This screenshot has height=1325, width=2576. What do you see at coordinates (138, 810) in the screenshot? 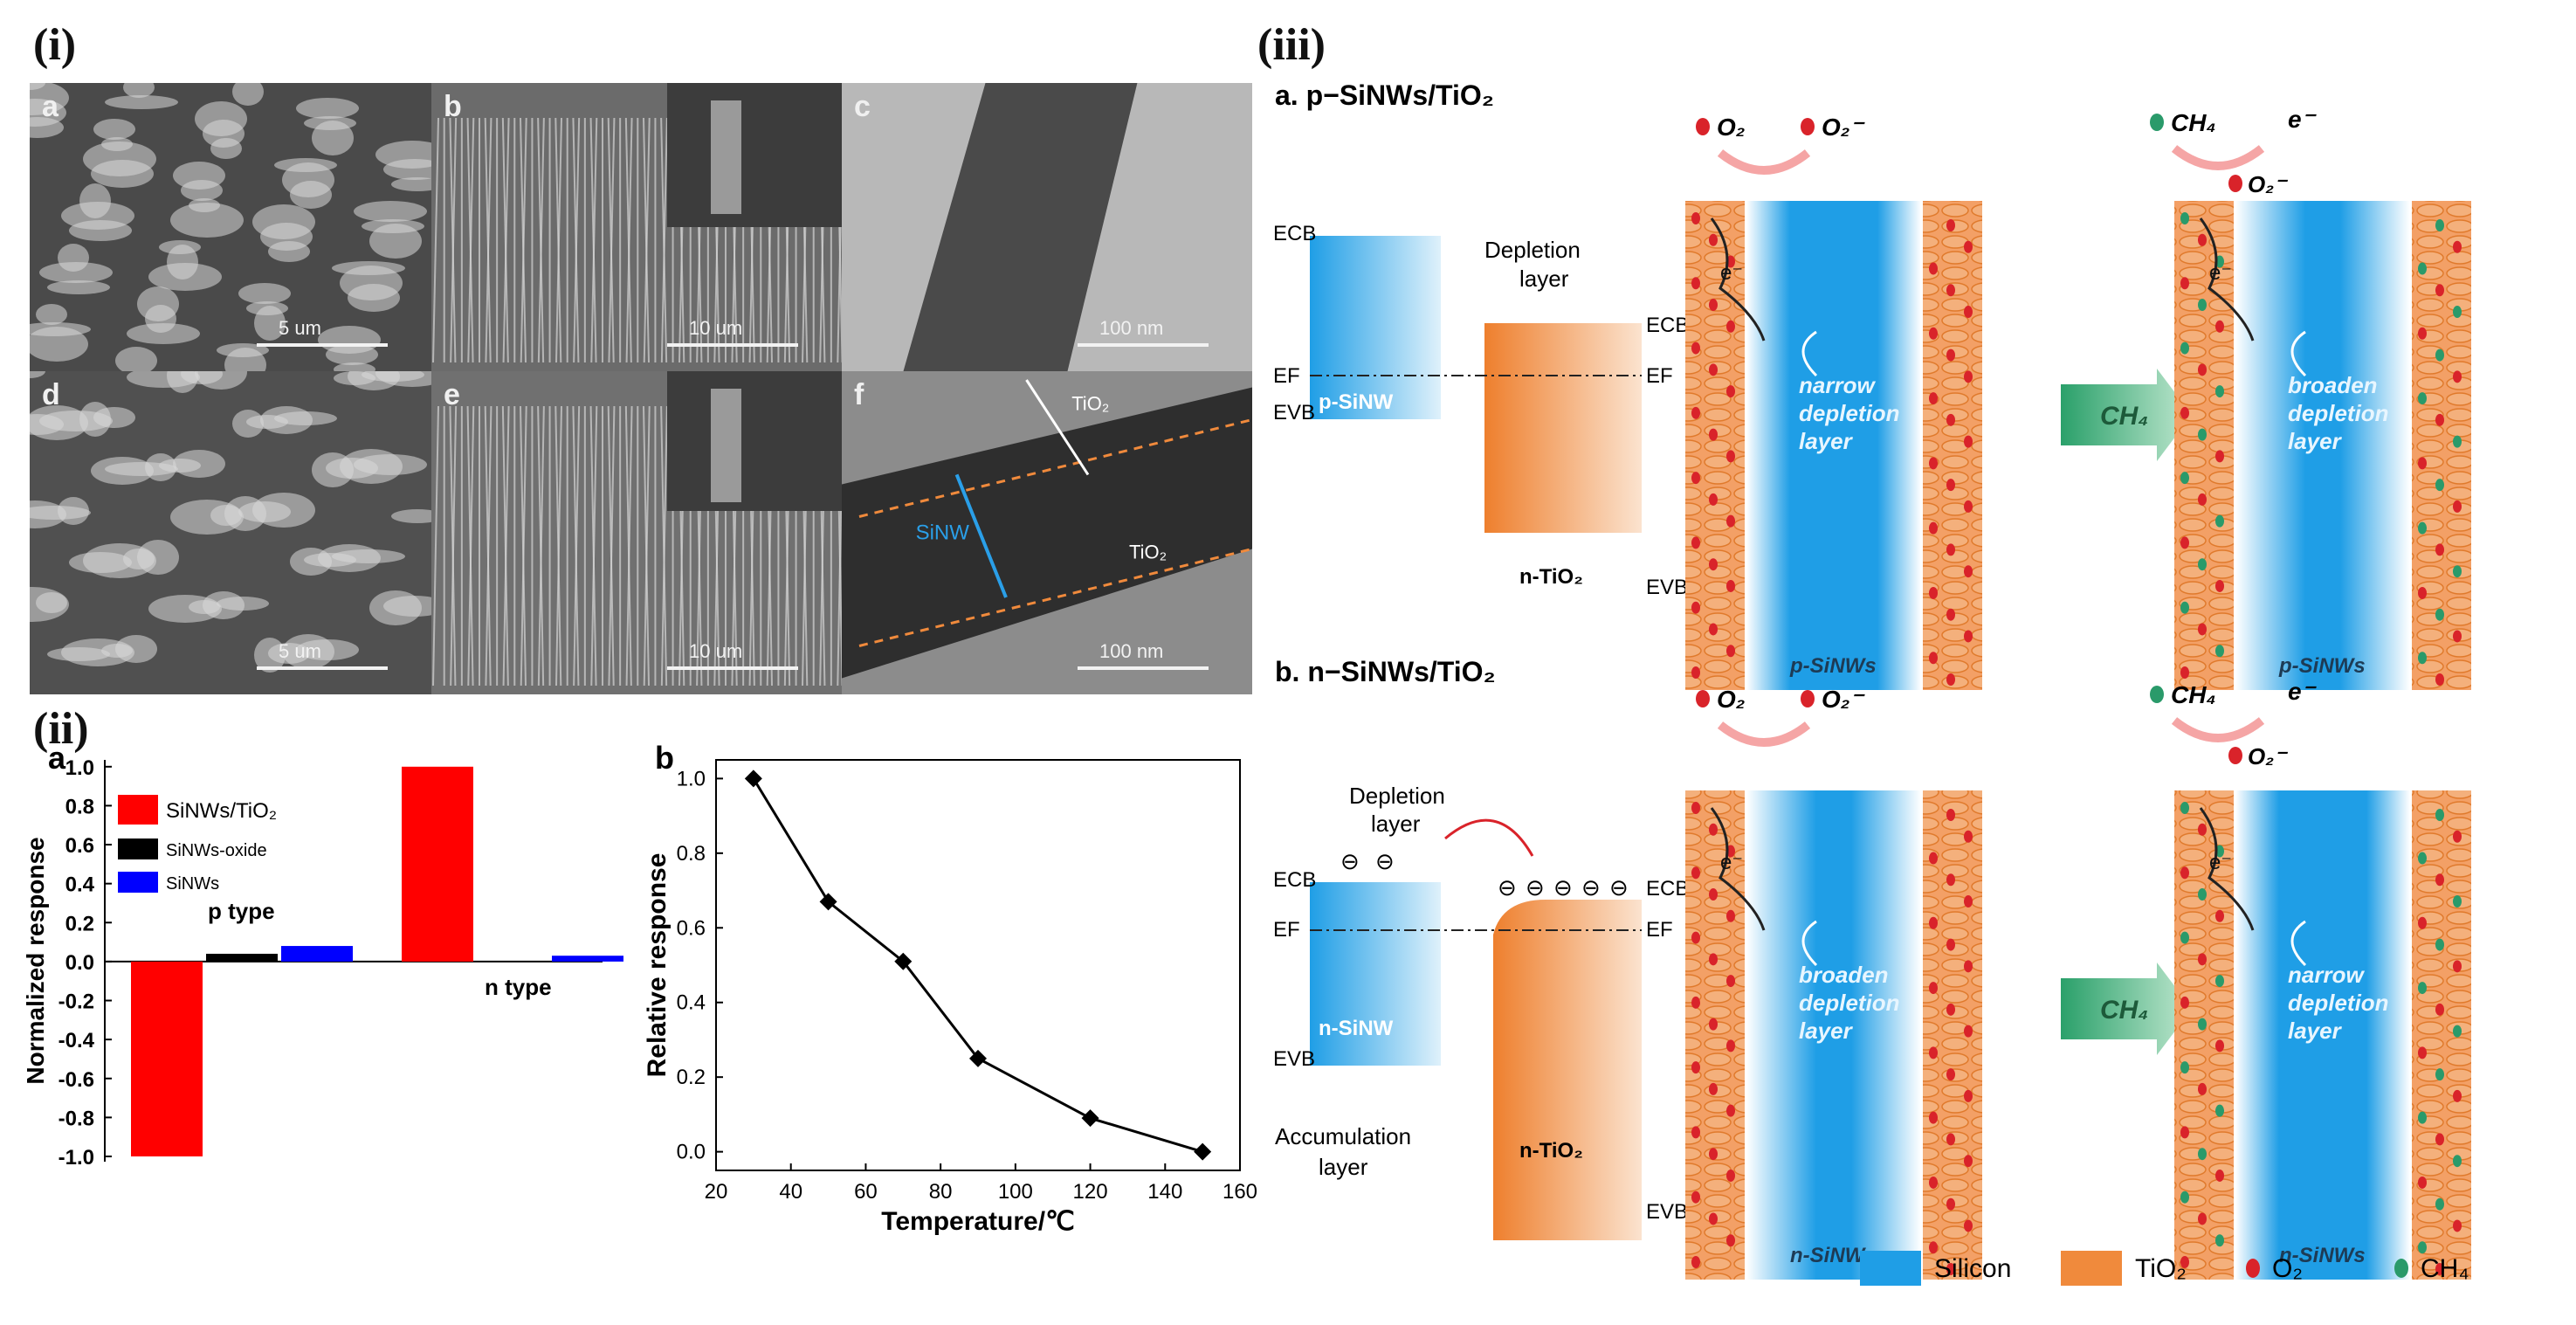
I see `legend-swatch` at bounding box center [138, 810].